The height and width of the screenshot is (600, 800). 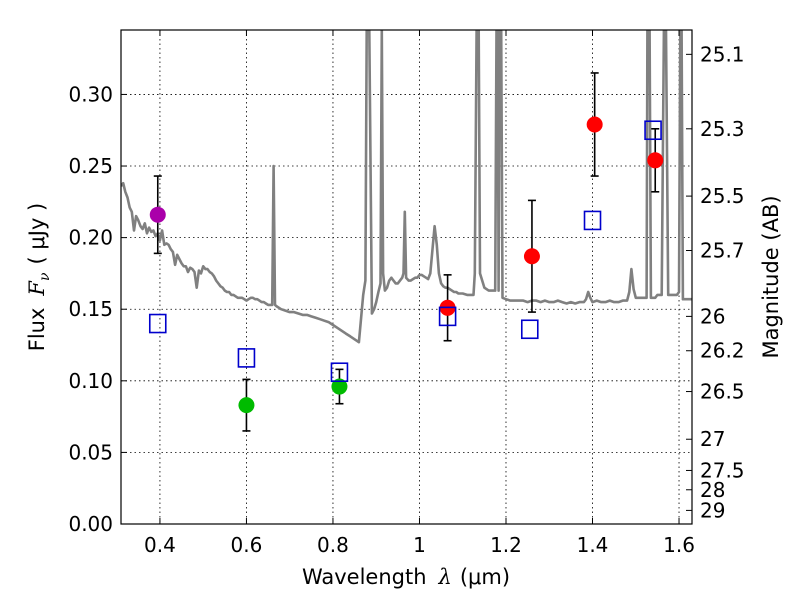 What do you see at coordinates (39, 277) in the screenshot?
I see `y-axis-label: FluxFν( μJy )` at bounding box center [39, 277].